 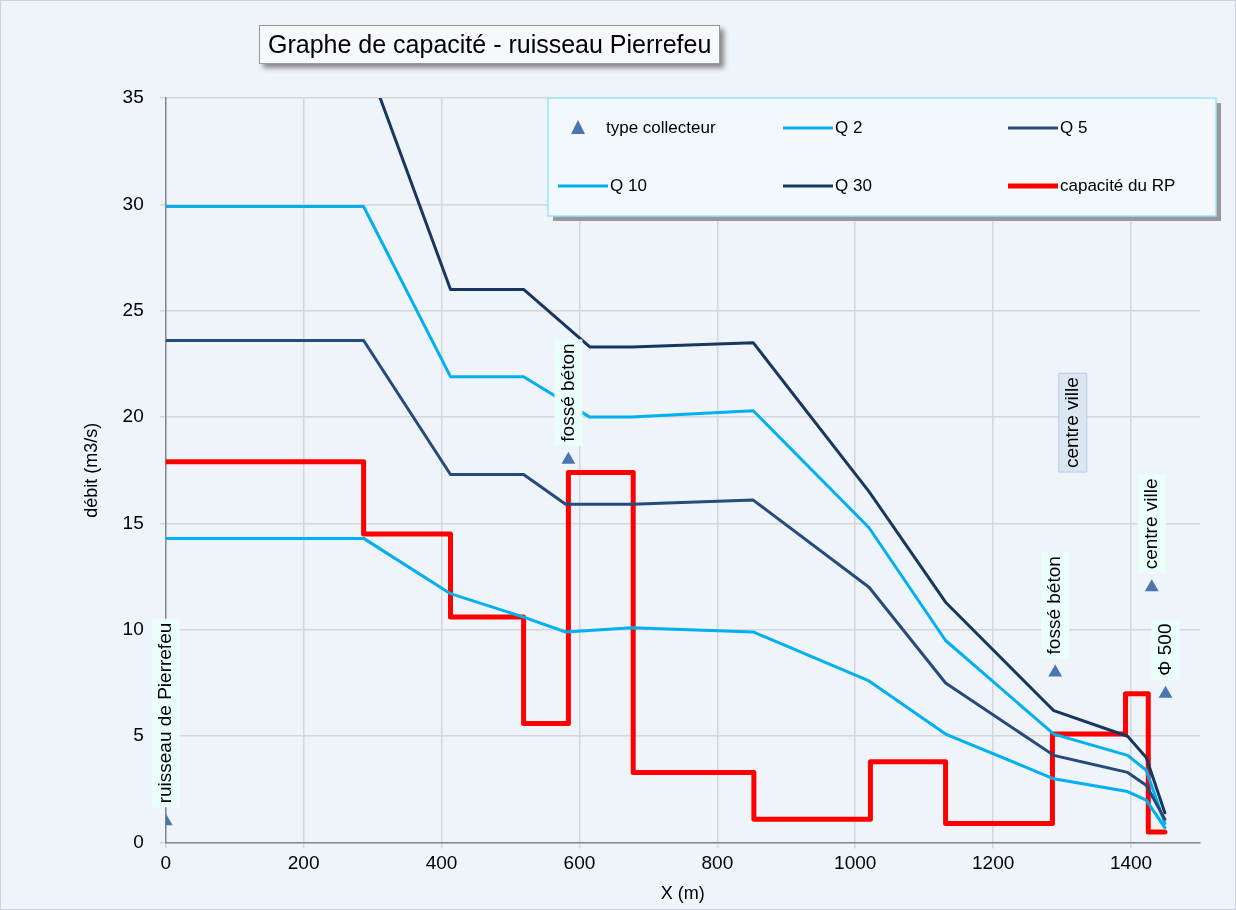 I want to click on y-tick-label: 30, so click(x=133, y=203).